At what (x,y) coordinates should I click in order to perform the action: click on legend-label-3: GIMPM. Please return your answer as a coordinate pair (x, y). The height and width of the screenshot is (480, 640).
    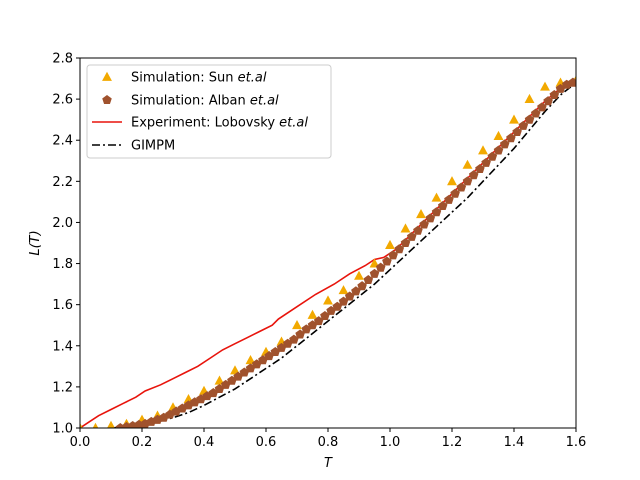
    Looking at the image, I should click on (153, 146).